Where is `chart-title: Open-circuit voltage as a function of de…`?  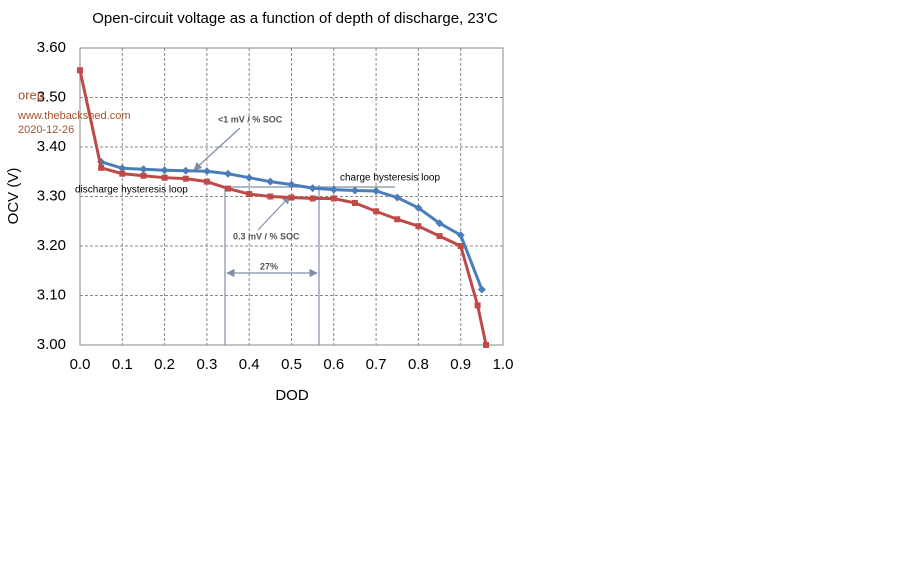
chart-title: Open-circuit voltage as a function of de… is located at coordinates (295, 18).